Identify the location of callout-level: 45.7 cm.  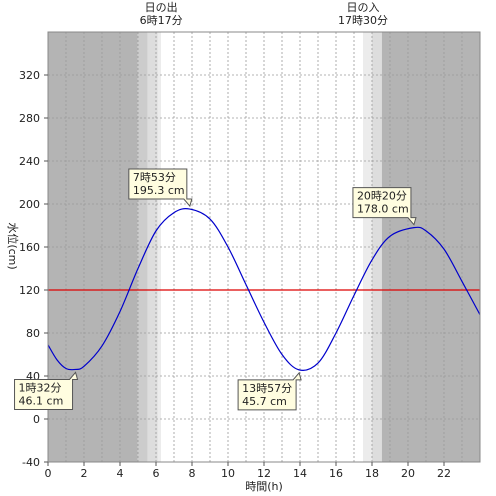
(264, 401).